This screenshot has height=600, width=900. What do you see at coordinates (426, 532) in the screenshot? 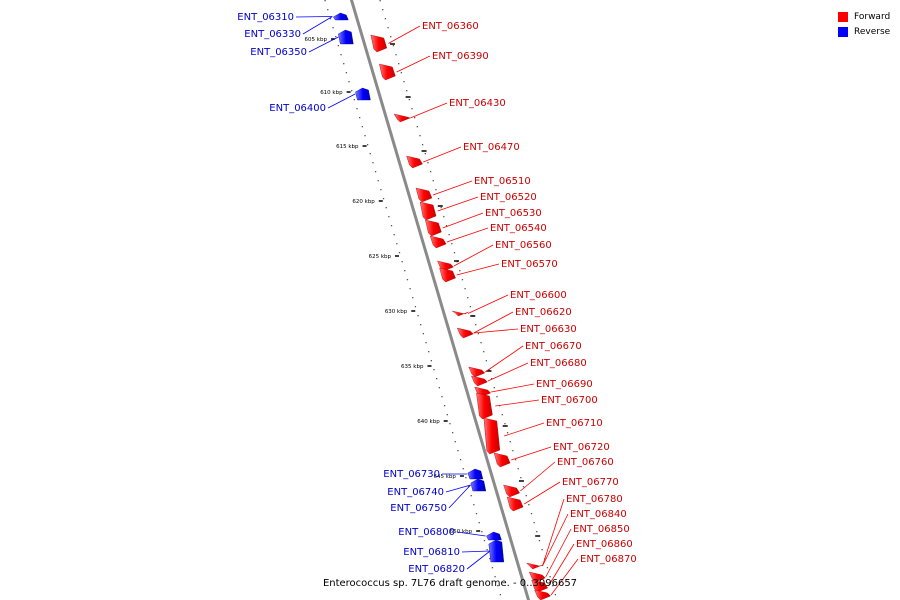
I see `reverse-gene-label: ENT_06800` at bounding box center [426, 532].